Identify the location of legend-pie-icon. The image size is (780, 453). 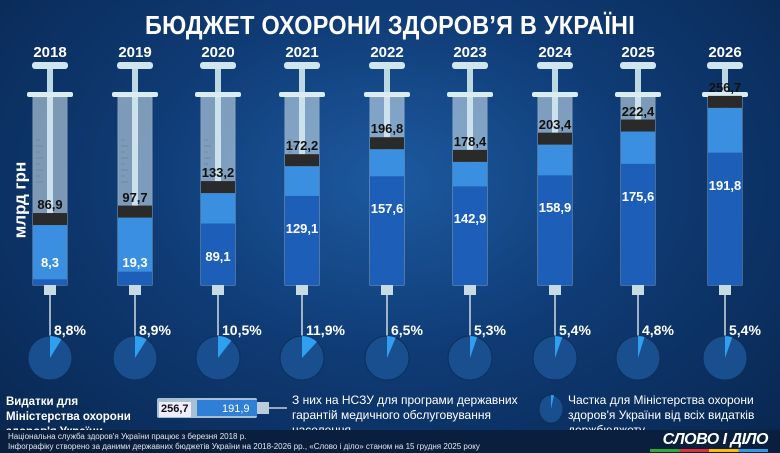
(551, 409).